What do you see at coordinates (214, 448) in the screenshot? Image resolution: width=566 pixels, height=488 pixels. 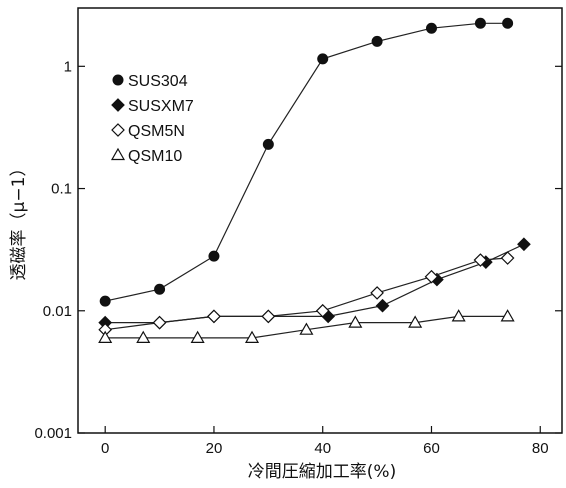 I see `x-tick-label: 20` at bounding box center [214, 448].